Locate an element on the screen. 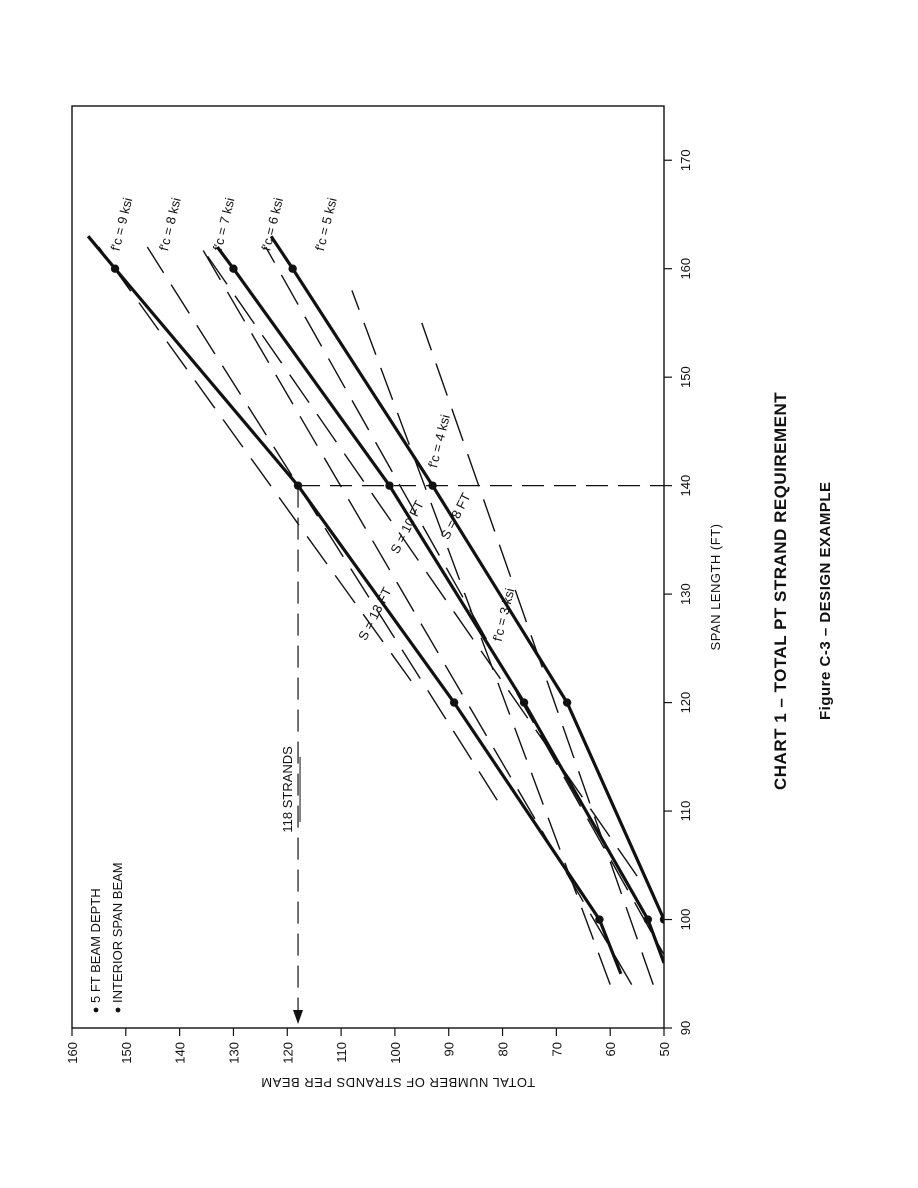 Image resolution: width=918 pixels, height=1188 pixels. series-label: S = 10 FT is located at coordinates (406, 527).